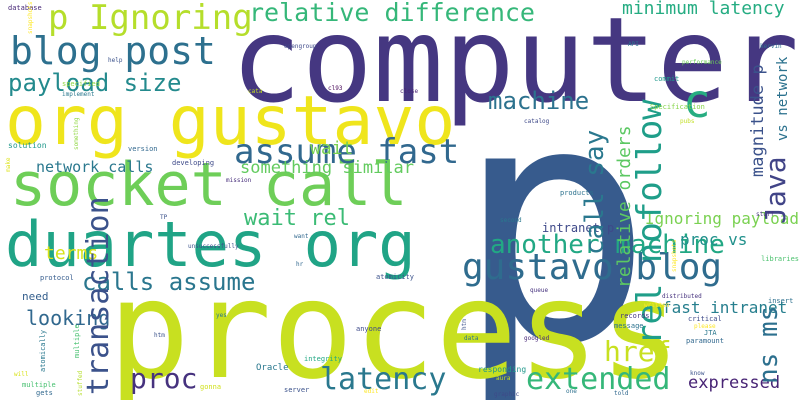 The image size is (800, 400). I want to click on word-api: commit, so click(667, 79).